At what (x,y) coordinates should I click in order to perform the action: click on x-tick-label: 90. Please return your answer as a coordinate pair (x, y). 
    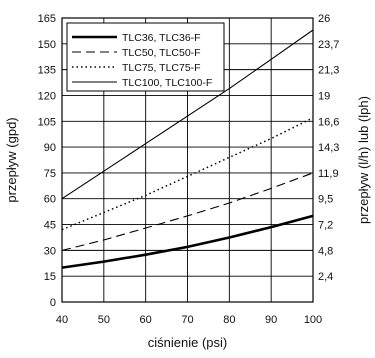
    Looking at the image, I should click on (271, 320).